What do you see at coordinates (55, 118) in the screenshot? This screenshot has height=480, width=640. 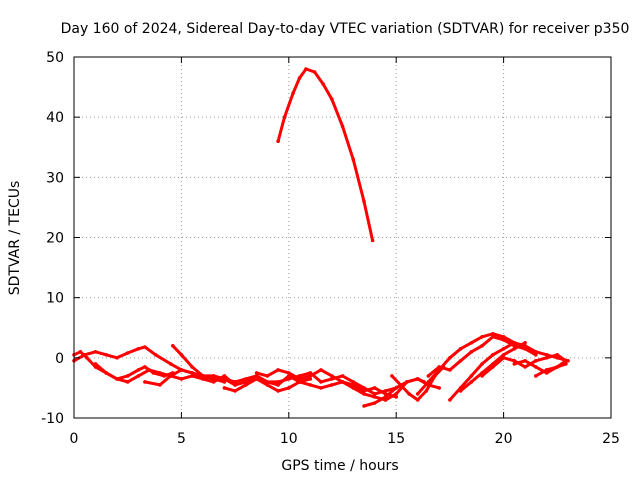 I see `y-tick-label: 40` at bounding box center [55, 118].